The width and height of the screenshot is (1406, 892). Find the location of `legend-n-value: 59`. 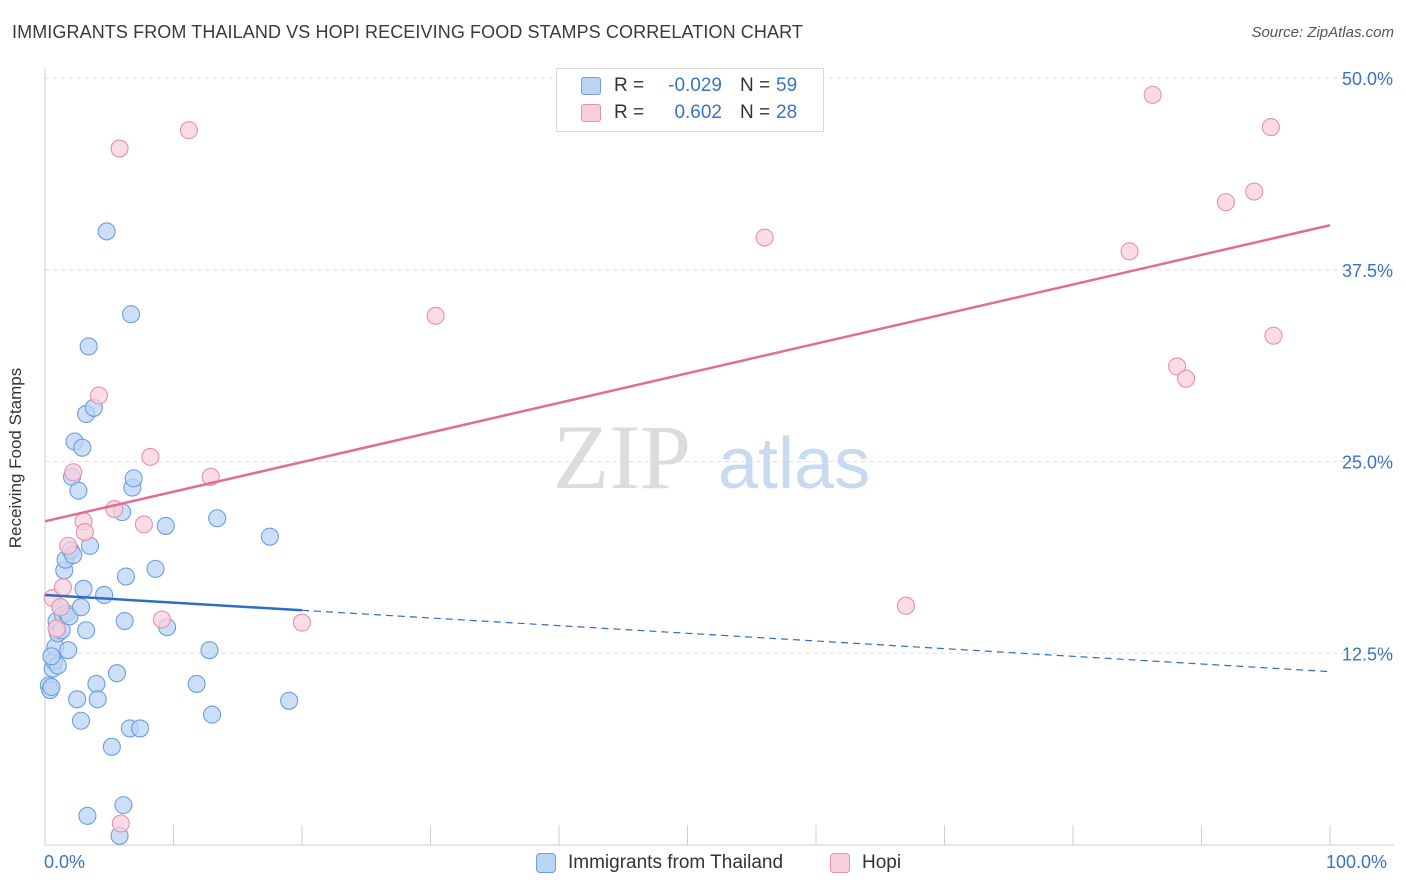

legend-n-value: 59 is located at coordinates (787, 85).